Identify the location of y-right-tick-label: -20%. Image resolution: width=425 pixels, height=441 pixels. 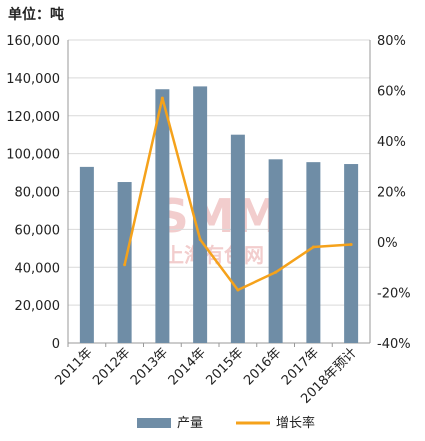
(394, 294).